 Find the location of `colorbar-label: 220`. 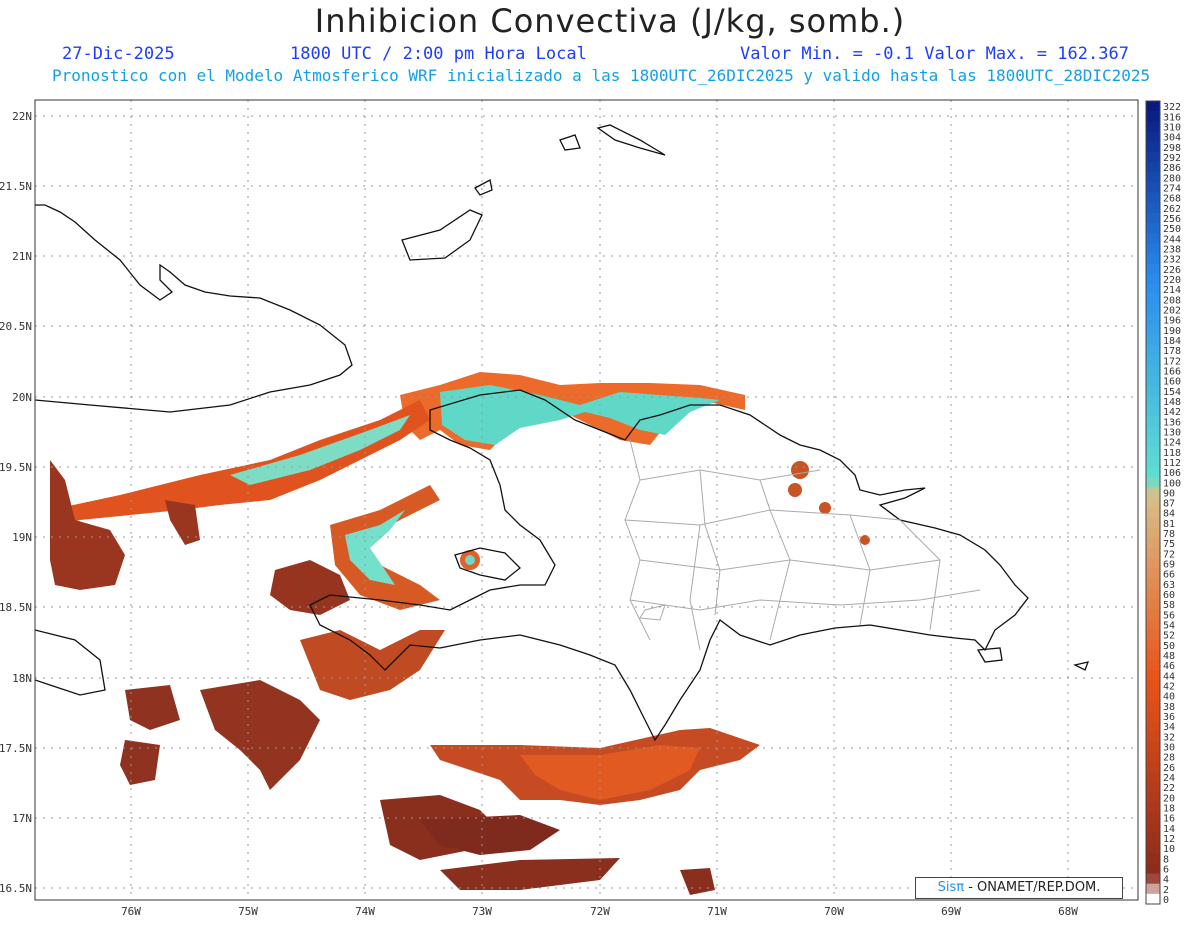

colorbar-label: 220 is located at coordinates (1172, 280).